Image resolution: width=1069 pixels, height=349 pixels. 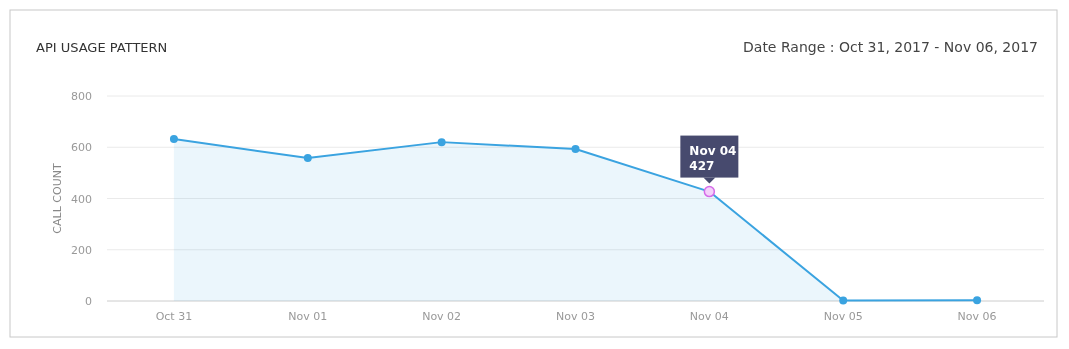 What do you see at coordinates (890, 47) in the screenshot?
I see `text: Date Range : Oct 31, 2017 - Nov 06, 2017` at bounding box center [890, 47].